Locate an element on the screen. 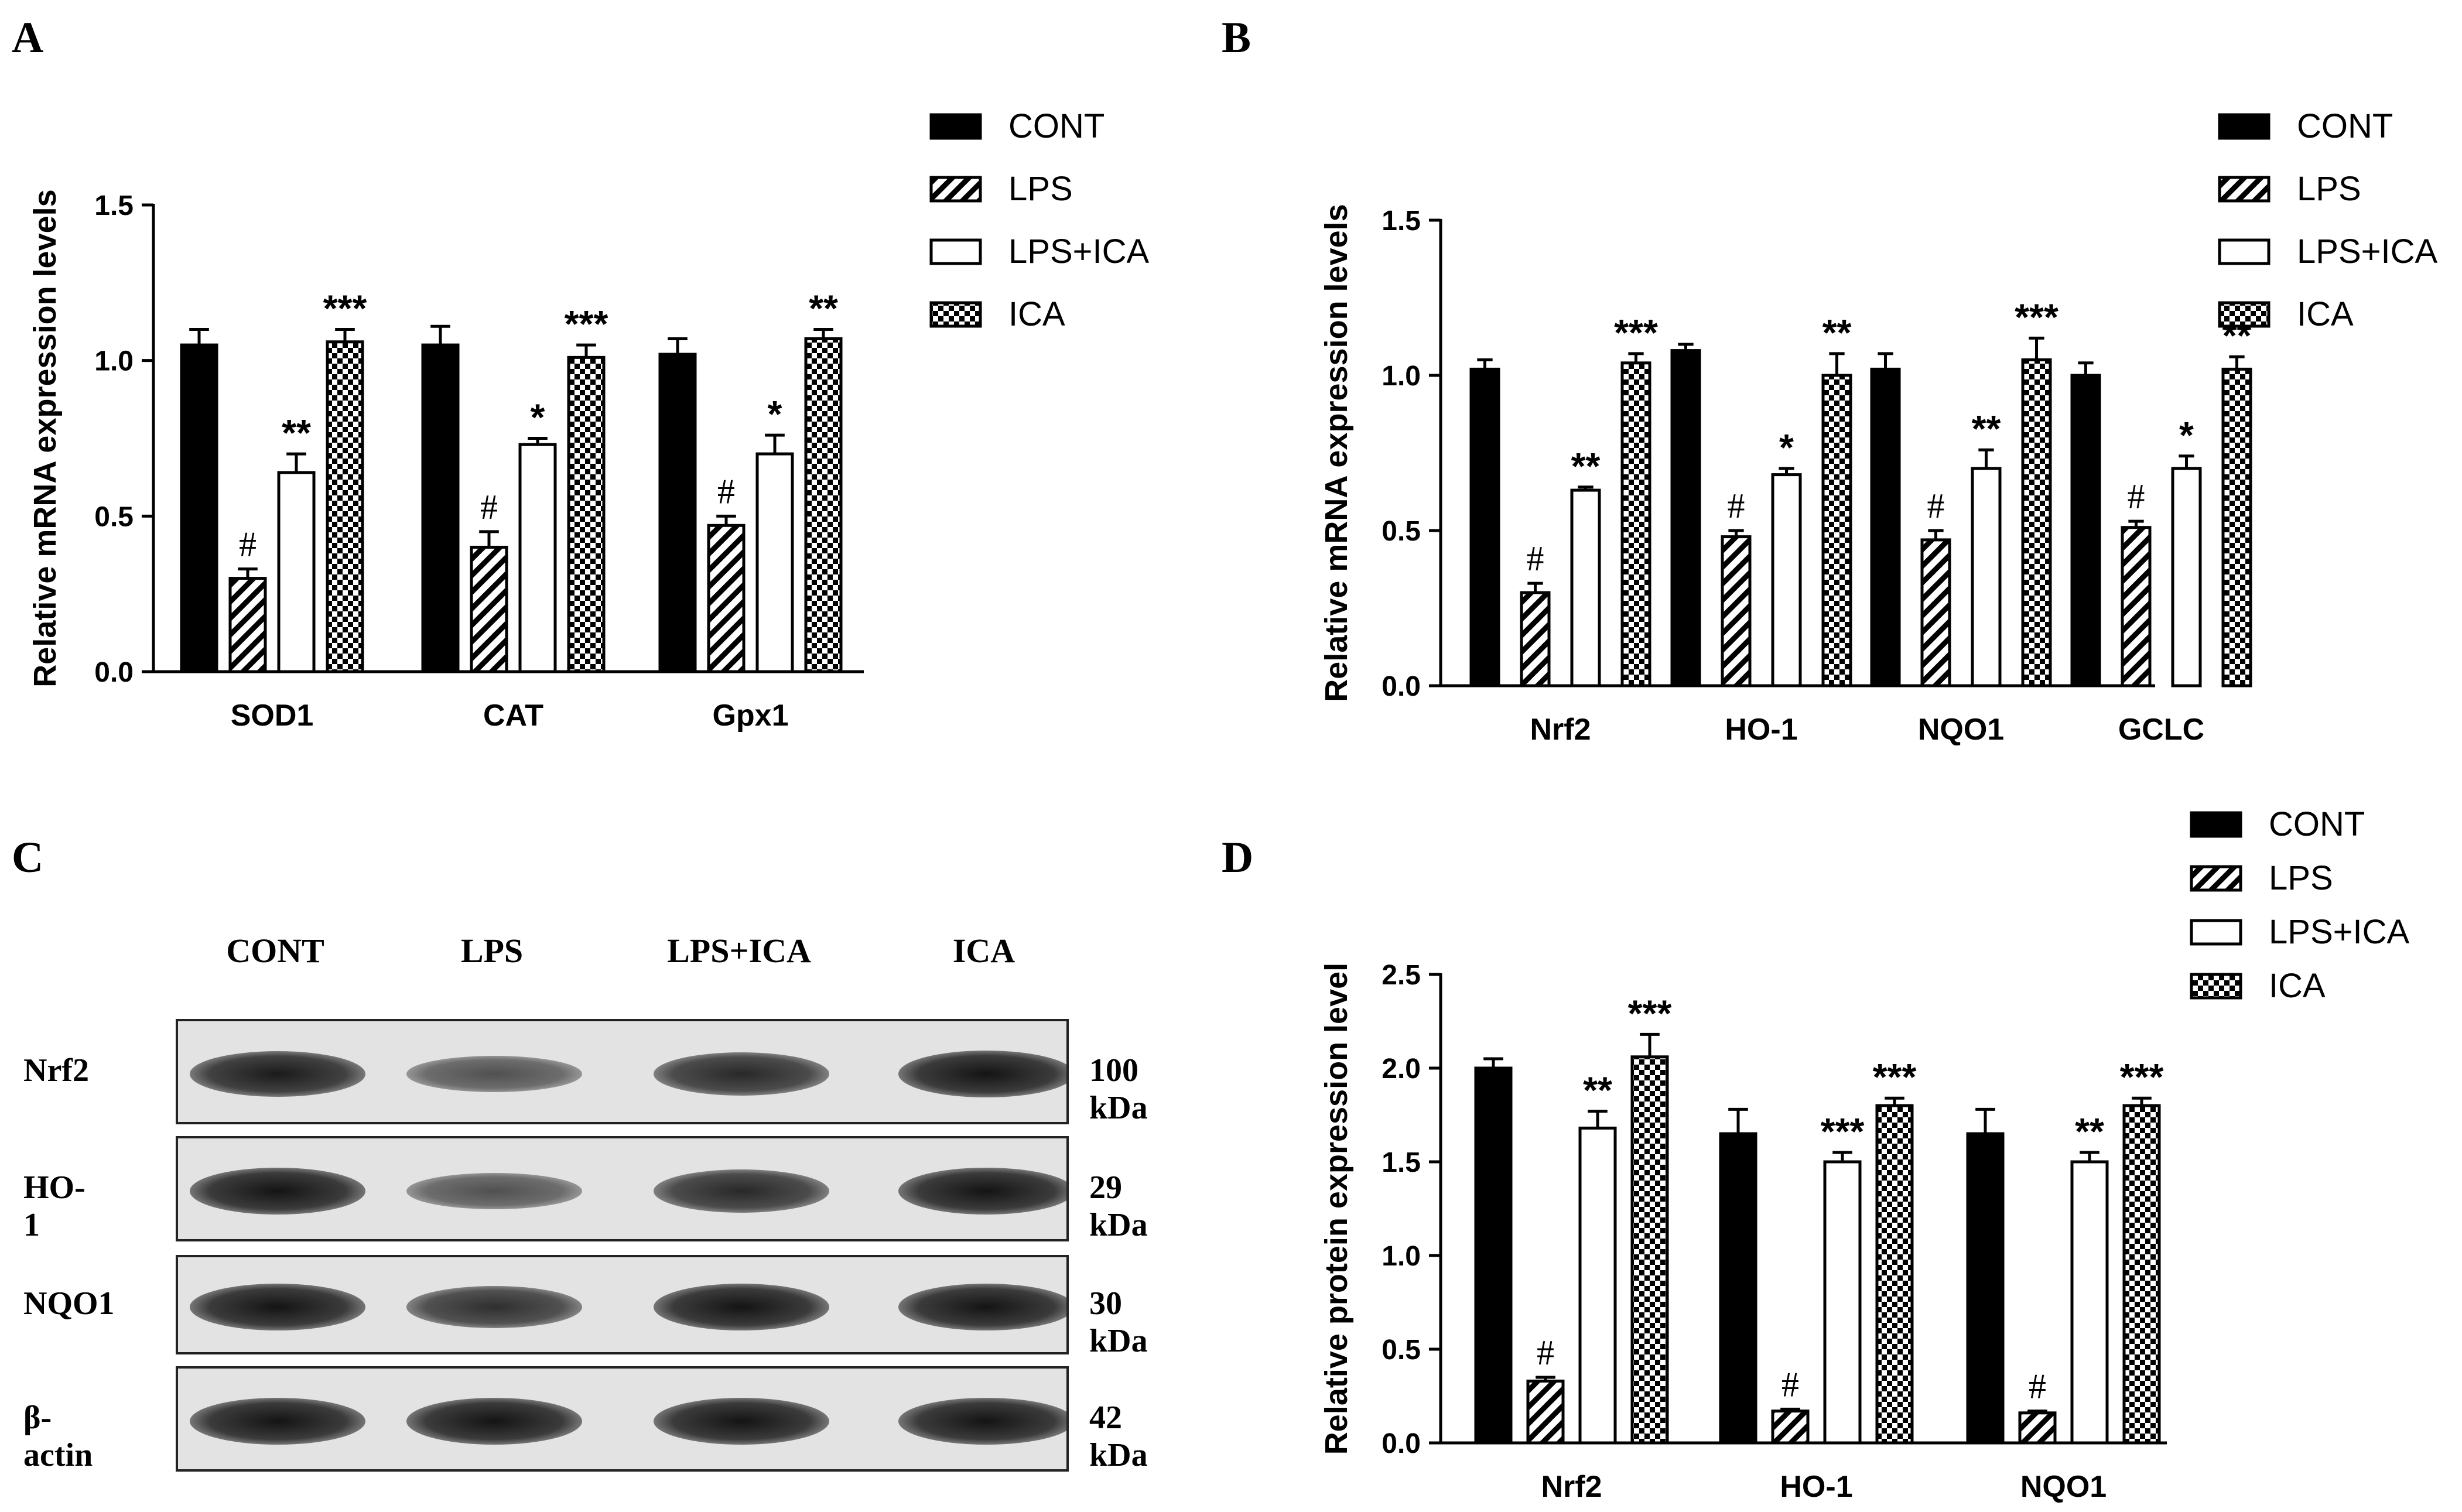 This screenshot has height=1512, width=2462. category-label-b: GCLC is located at coordinates (2161, 730).